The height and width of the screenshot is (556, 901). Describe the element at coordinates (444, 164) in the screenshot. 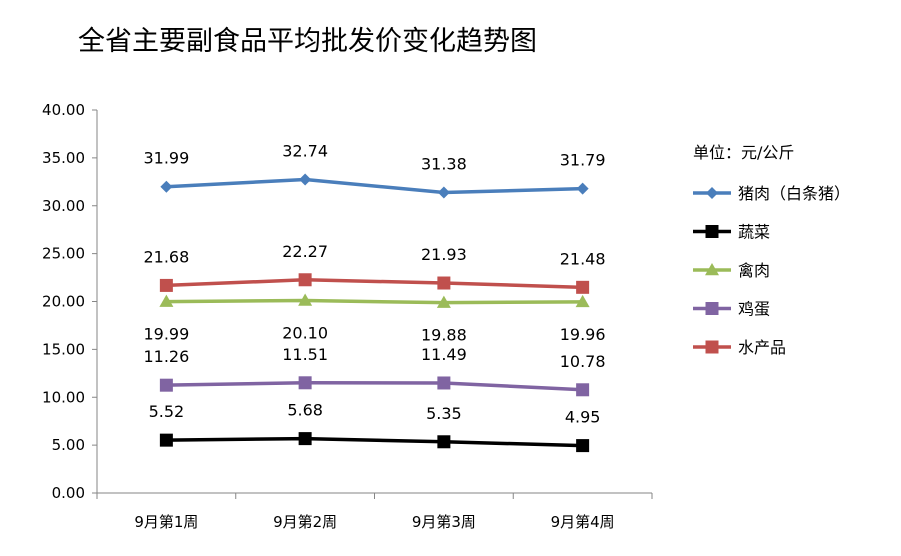

I see `data-label: 31.38` at that location.